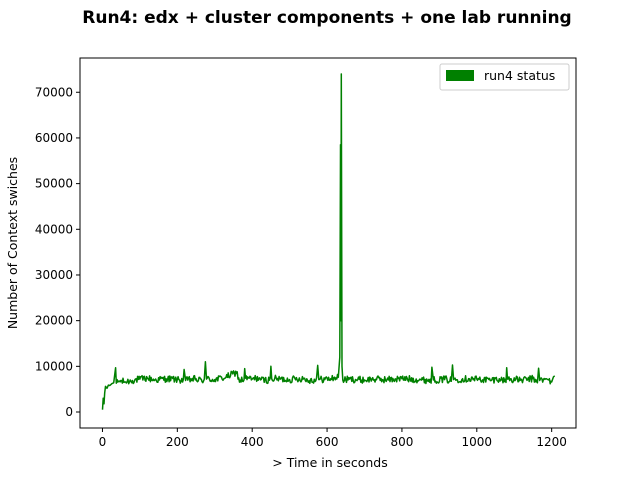 The image size is (640, 480). I want to click on legend-swatch, so click(460, 75).